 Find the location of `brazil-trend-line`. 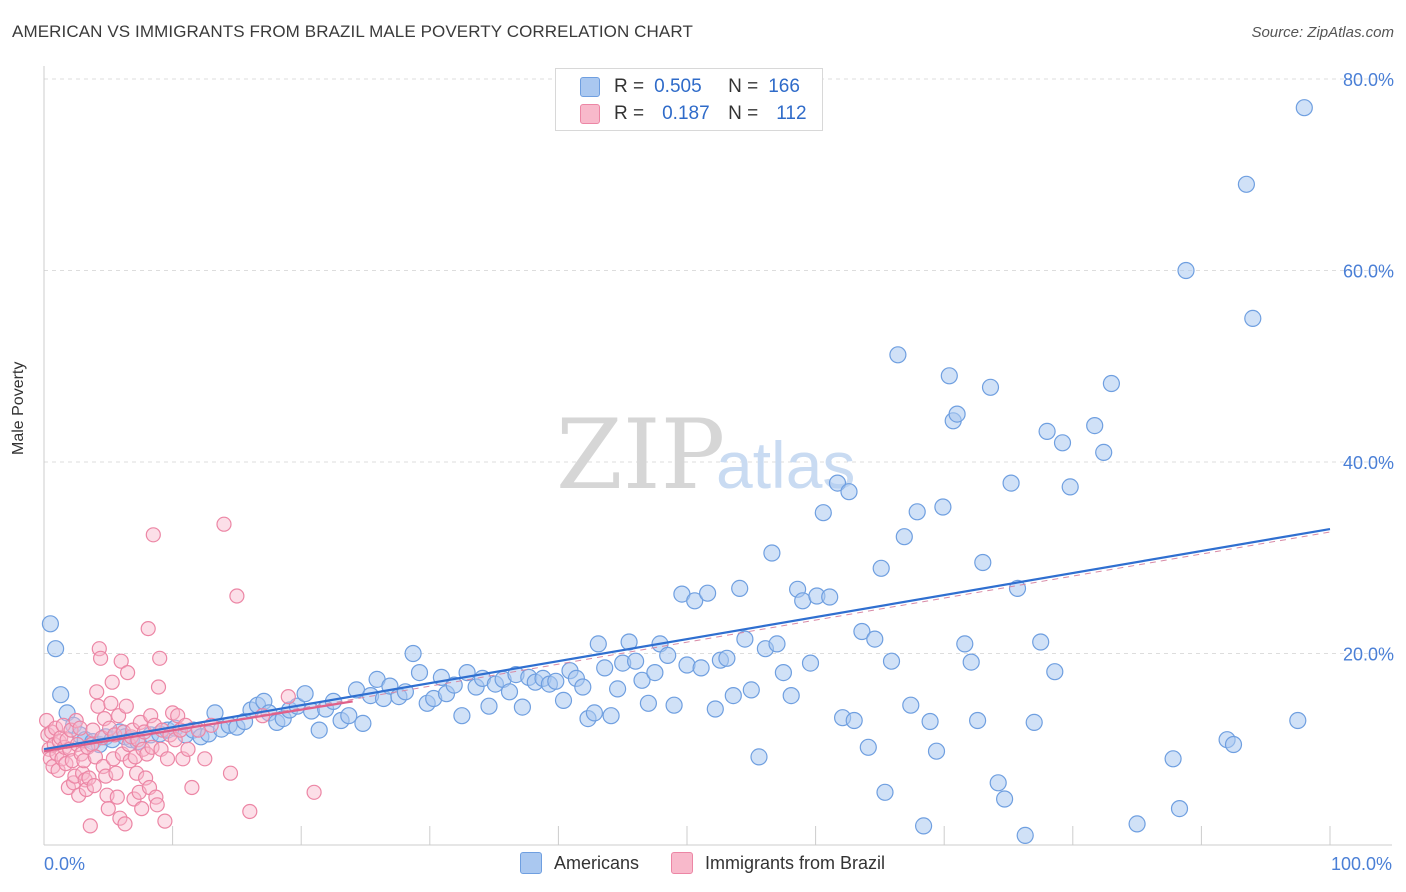

brazil-trend-line is located at coordinates (198, 726).